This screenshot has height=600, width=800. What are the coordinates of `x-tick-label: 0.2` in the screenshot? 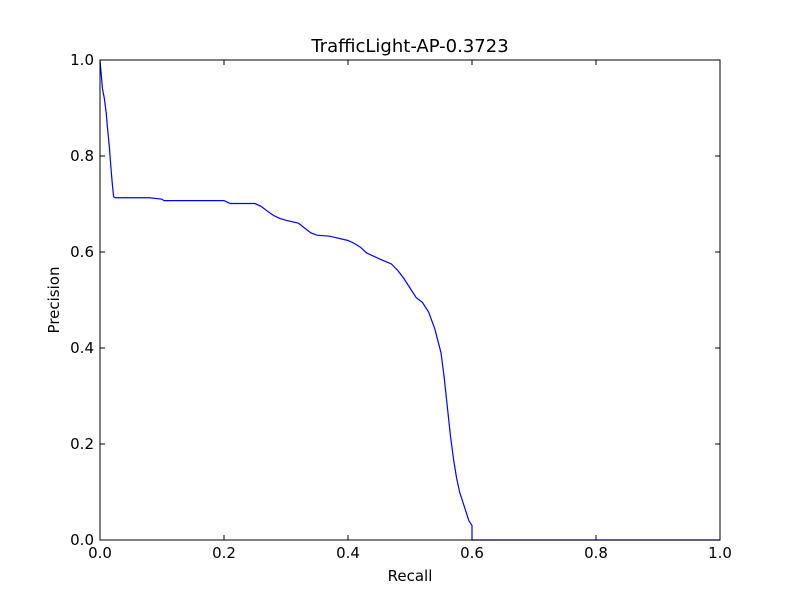 It's located at (224, 553).